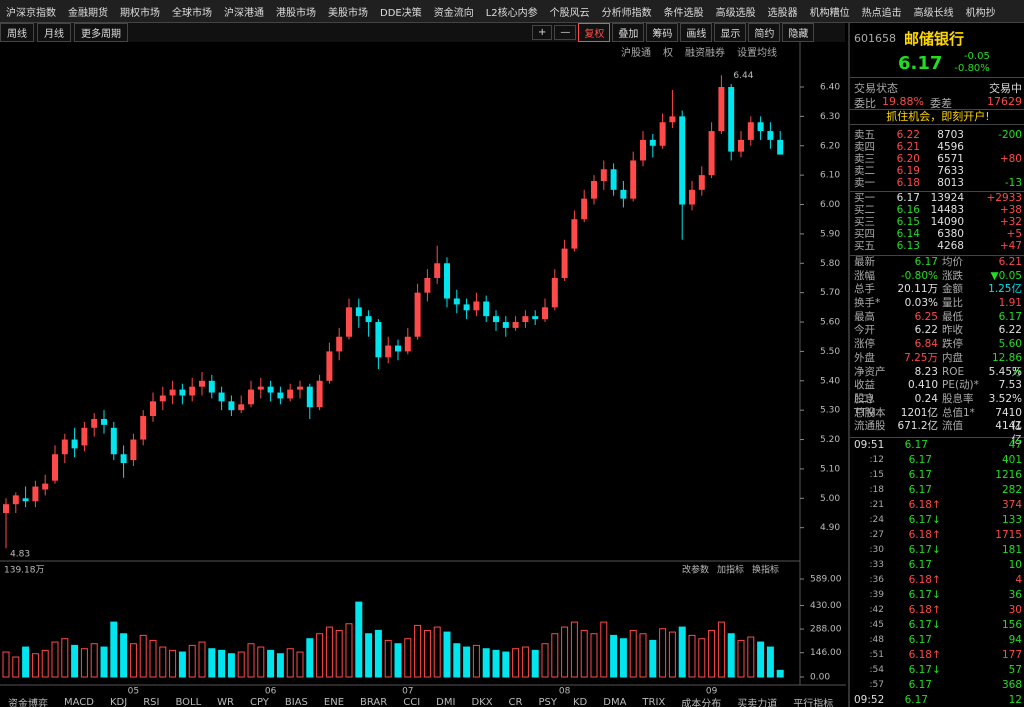 This screenshot has width=1024, height=707. I want to click on indicator-tab: 买卖力道, so click(757, 702).